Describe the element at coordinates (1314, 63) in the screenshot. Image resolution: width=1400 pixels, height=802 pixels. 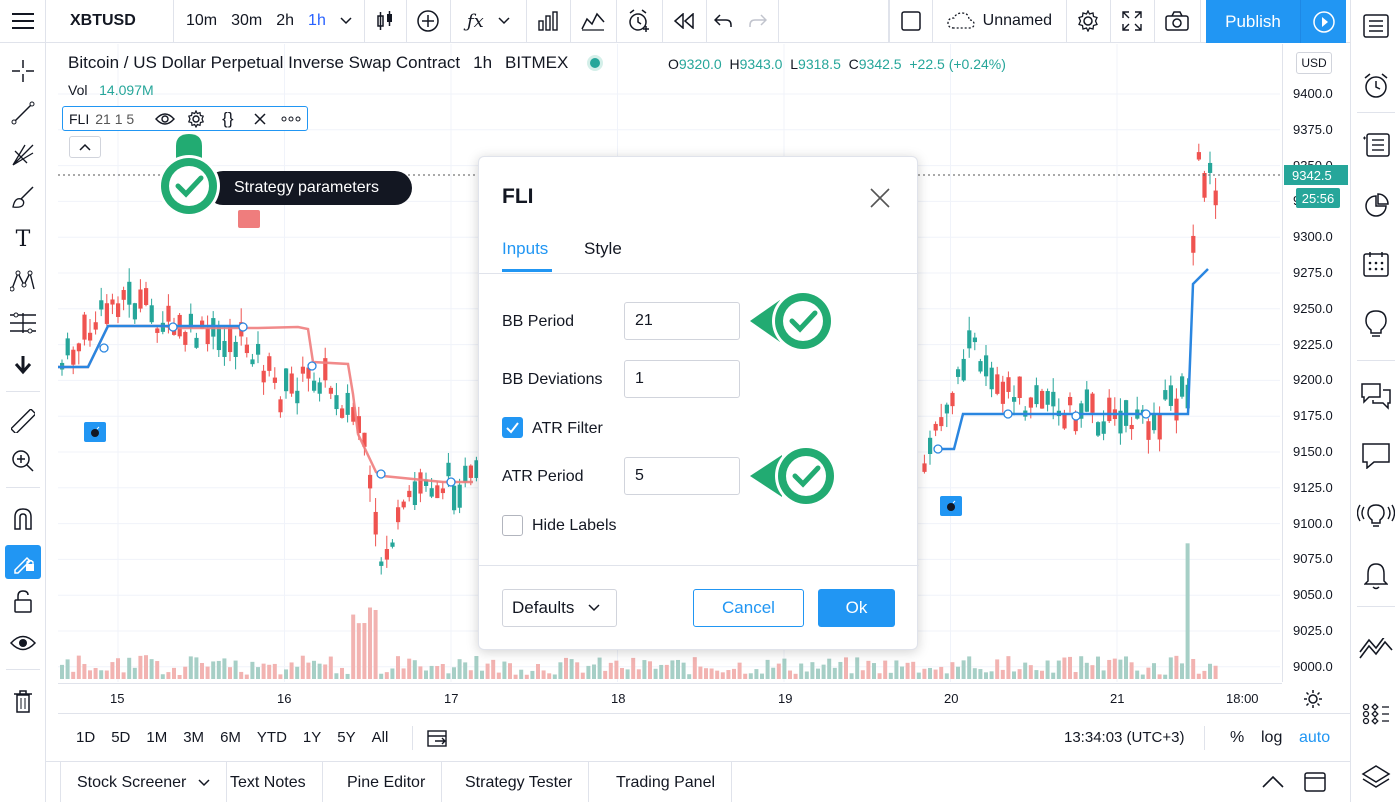
I see `currency-button: USD` at that location.